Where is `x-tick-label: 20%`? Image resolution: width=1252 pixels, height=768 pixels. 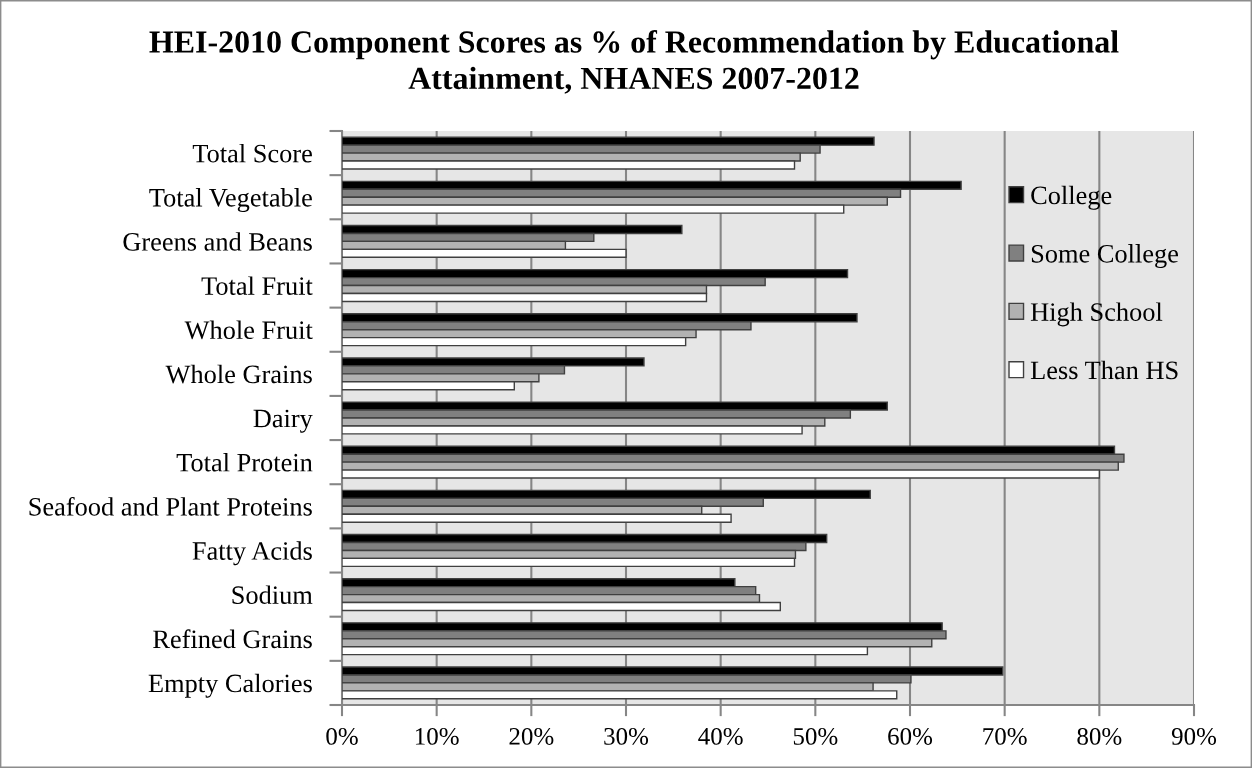 x-tick-label: 20% is located at coordinates (531, 736).